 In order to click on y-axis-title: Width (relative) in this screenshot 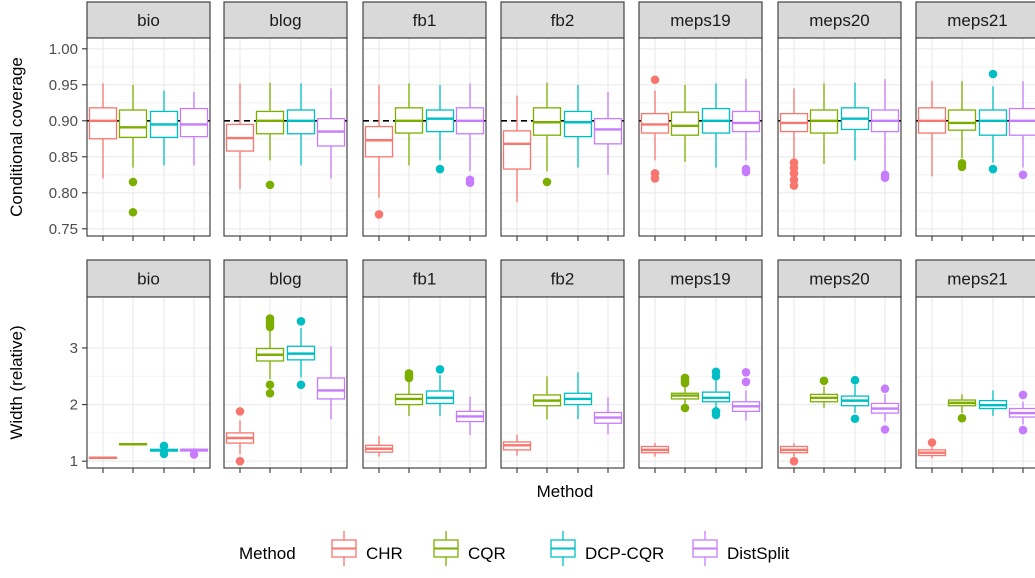, I will do `click(16, 382)`.